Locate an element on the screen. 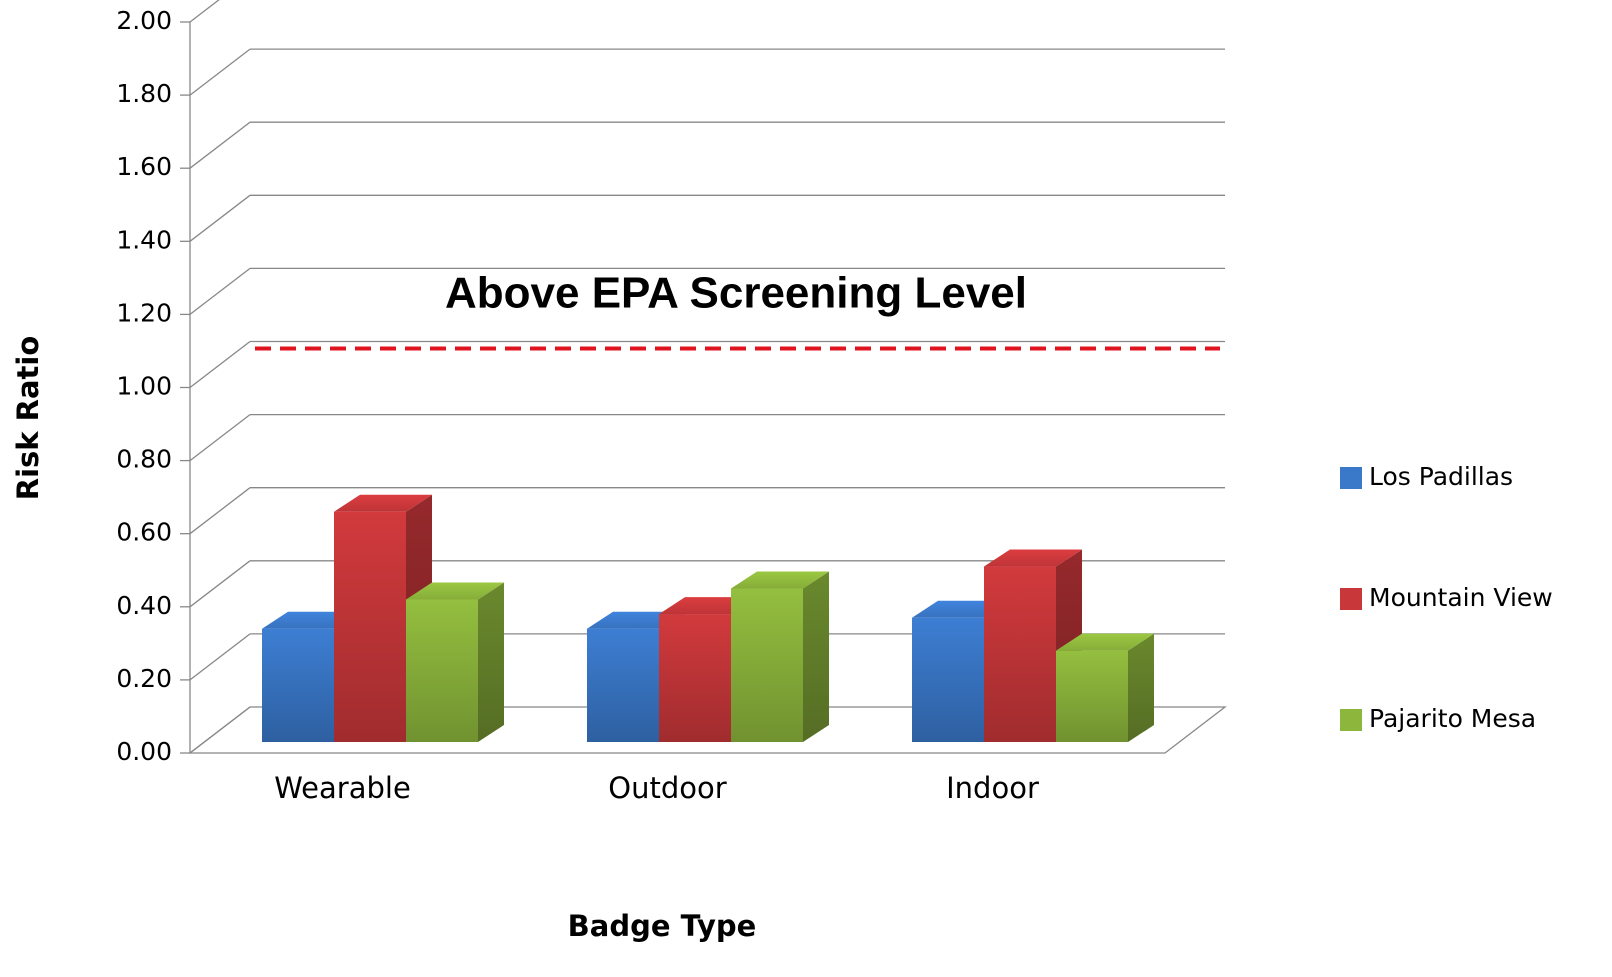 Image resolution: width=1612 pixels, height=977 pixels. y-tick-label: 1.40 is located at coordinates (144, 239).